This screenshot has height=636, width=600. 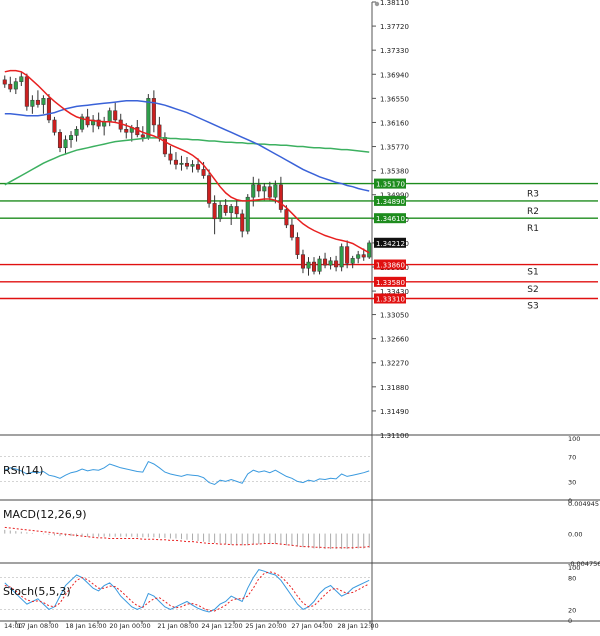 What do you see at coordinates (187, 537) in the screenshot?
I see `macd-signal-line` at bounding box center [187, 537].